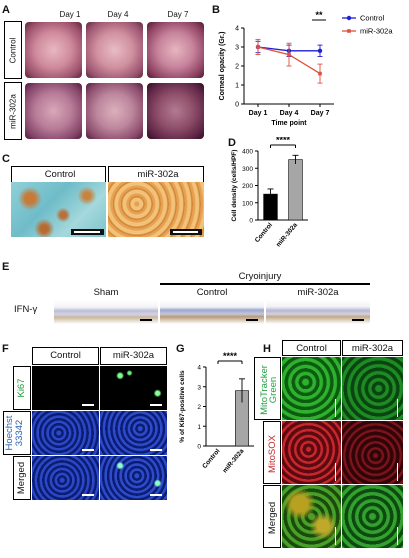 The image size is (409, 558). Describe the element at coordinates (65, 433) in the screenshot. I see `fluor-hoechst-control` at that location.